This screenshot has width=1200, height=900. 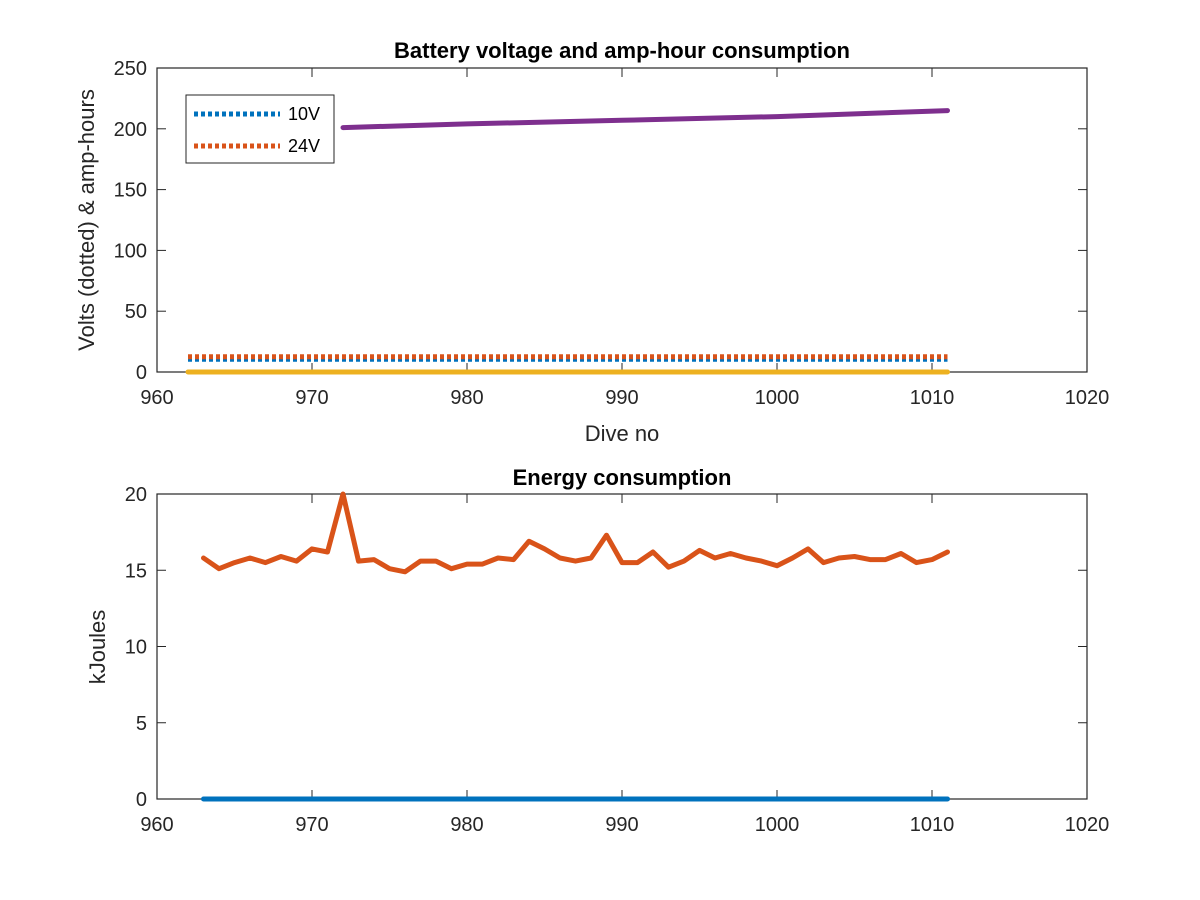 I want to click on bottom-y-tick-label: 20, so click(x=136, y=495).